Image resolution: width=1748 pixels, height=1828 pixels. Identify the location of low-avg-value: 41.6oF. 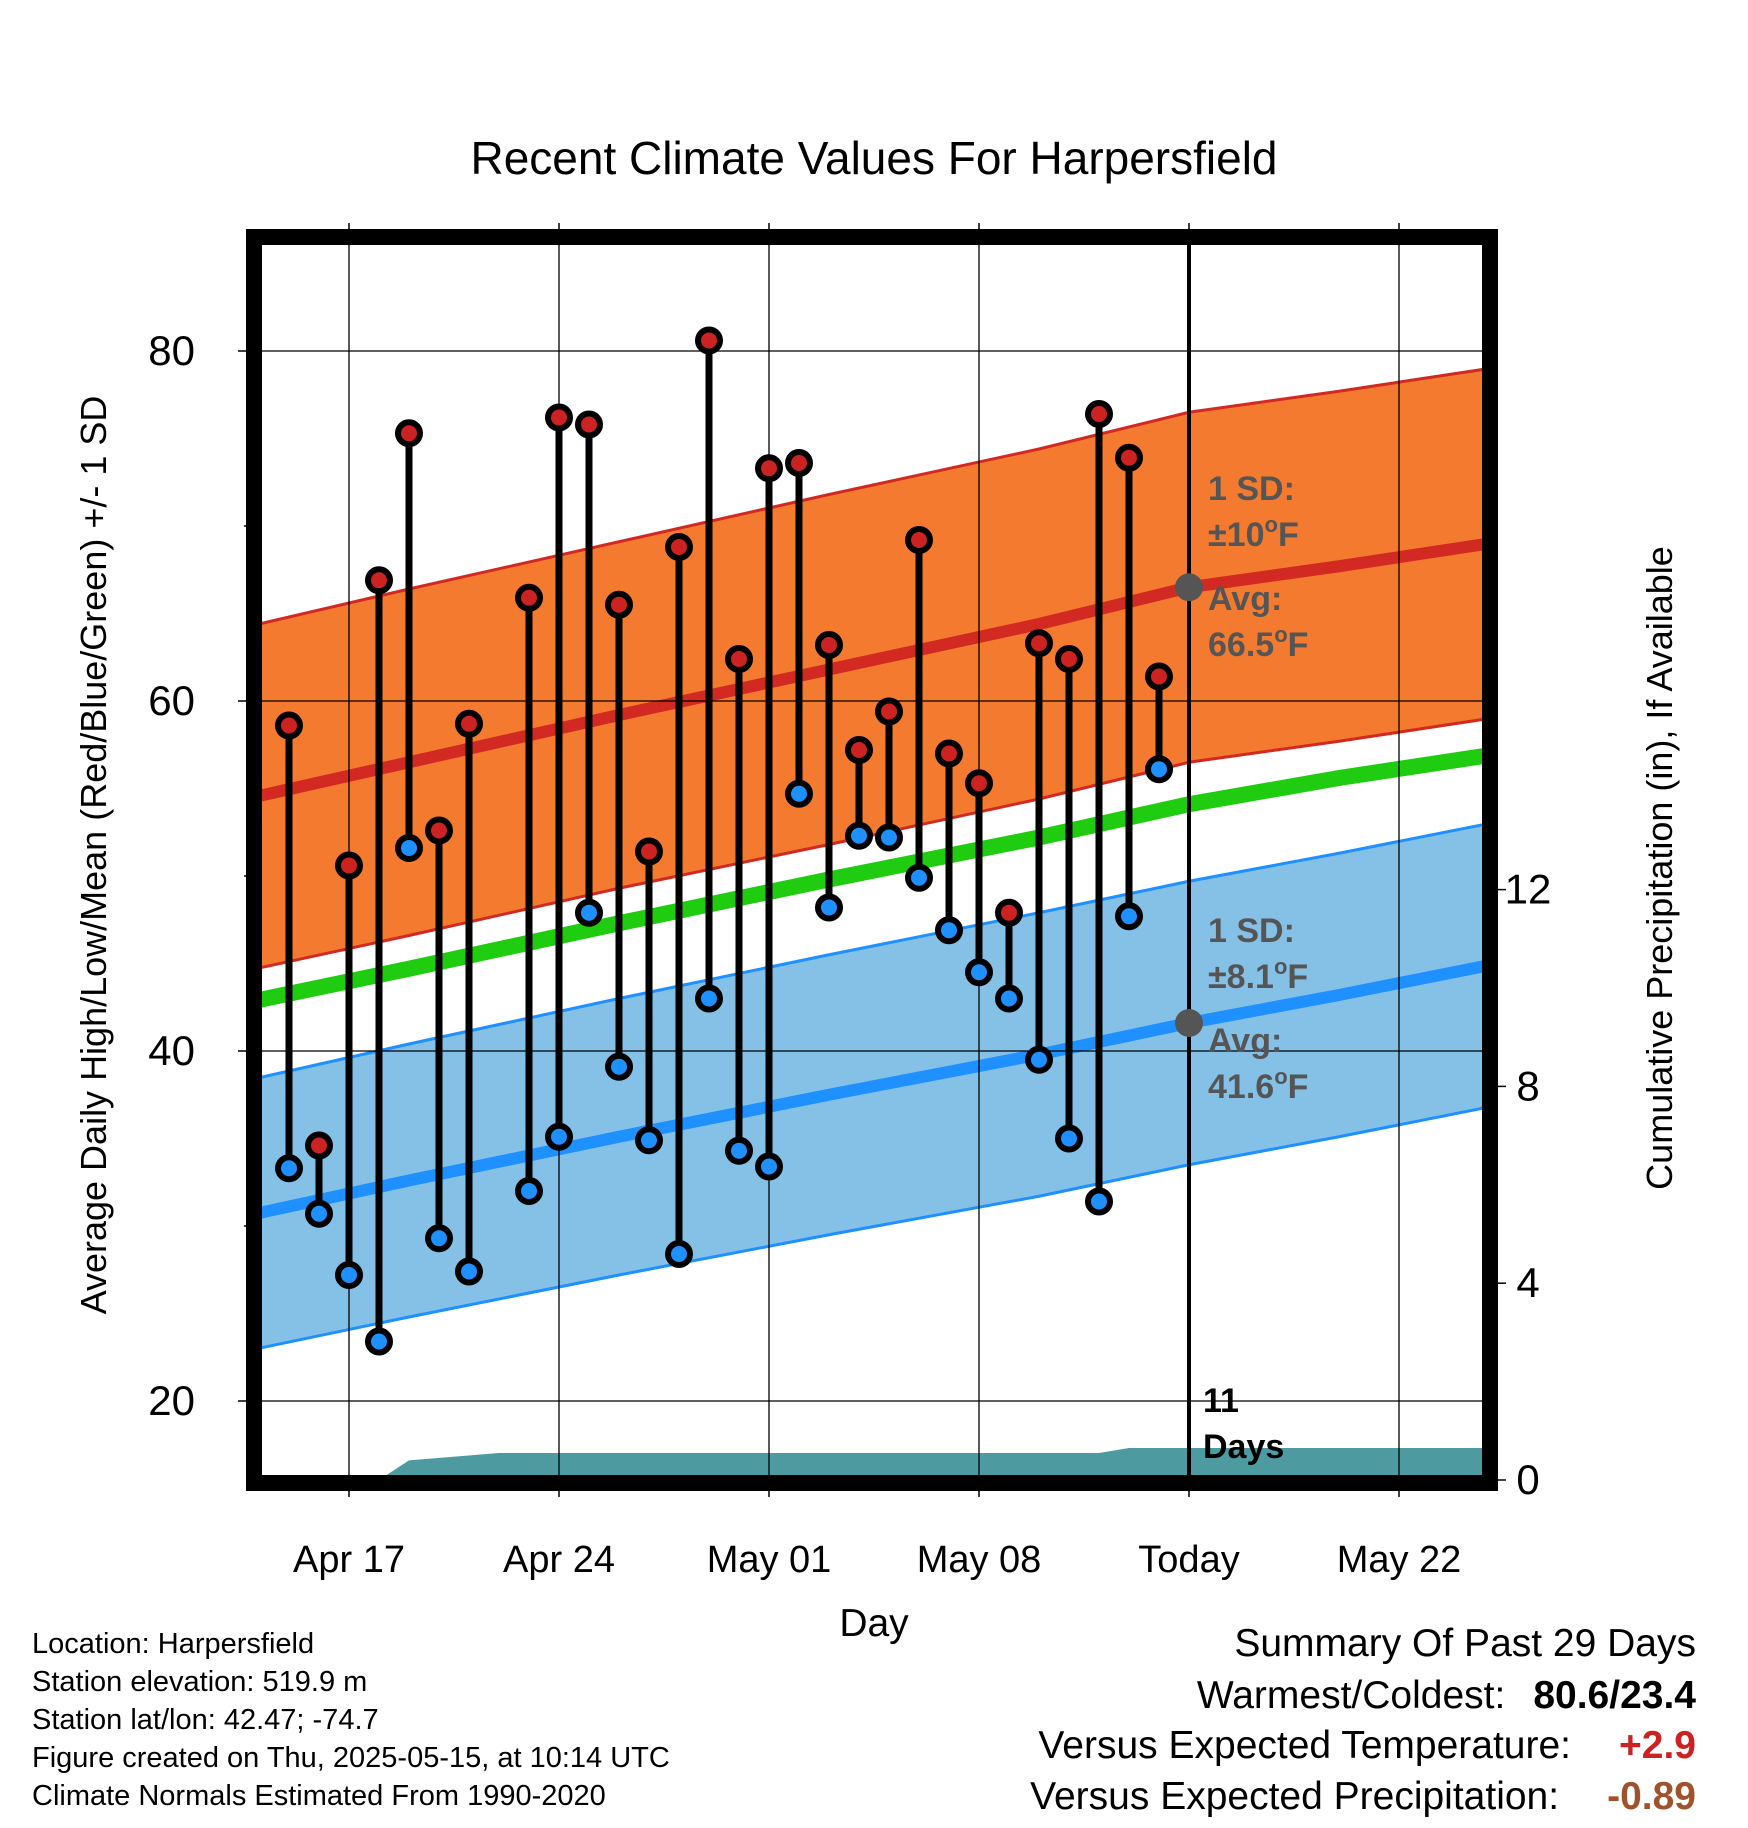
(1258, 1085).